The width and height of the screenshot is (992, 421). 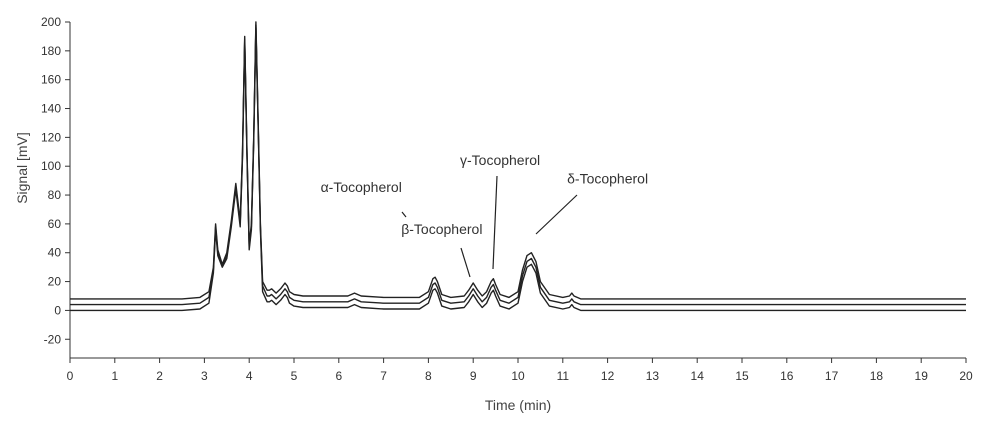 What do you see at coordinates (55, 195) in the screenshot?
I see `y-tick-label: 80` at bounding box center [55, 195].